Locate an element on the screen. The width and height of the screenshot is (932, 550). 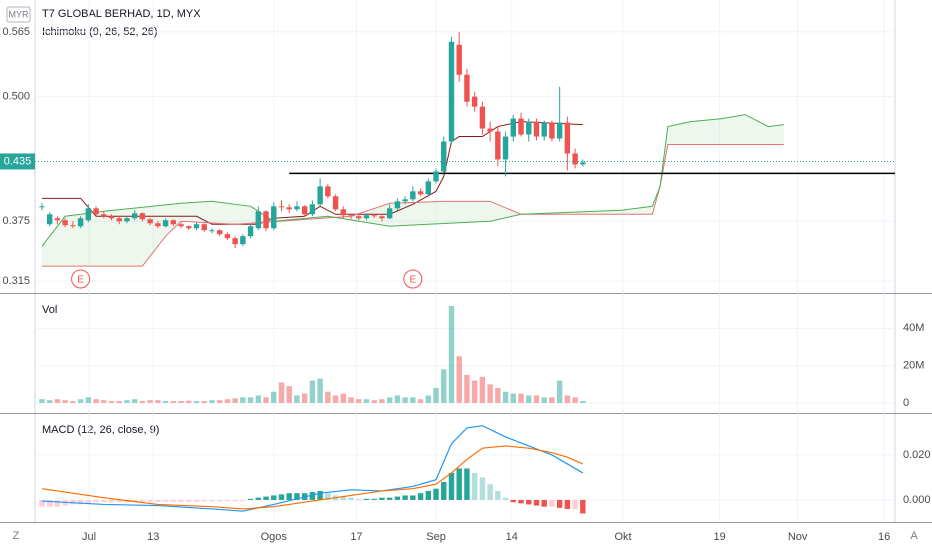
y-tick-label: 0.500 is located at coordinates (16, 97).